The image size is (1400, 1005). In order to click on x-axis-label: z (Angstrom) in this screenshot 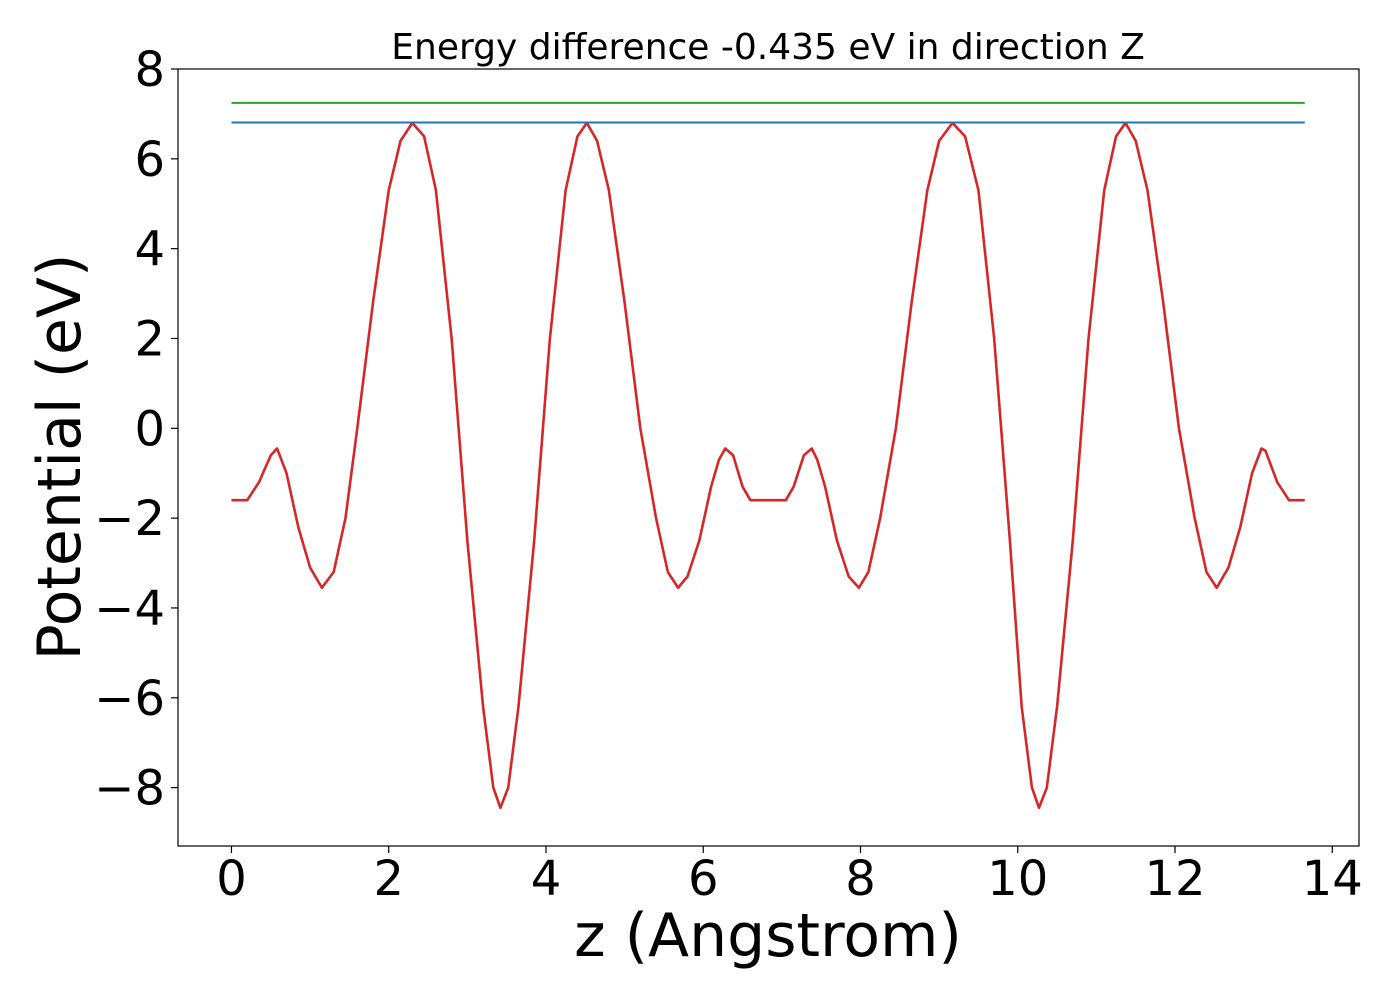, I will do `click(768, 936)`.